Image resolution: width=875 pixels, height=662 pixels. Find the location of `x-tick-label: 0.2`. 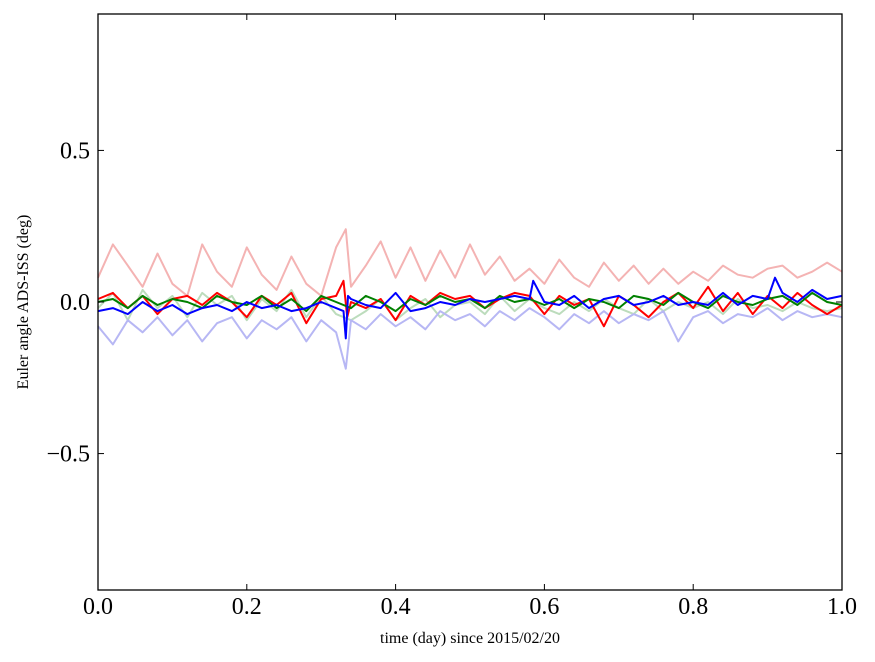

x-tick-label: 0.2 is located at coordinates (247, 607).